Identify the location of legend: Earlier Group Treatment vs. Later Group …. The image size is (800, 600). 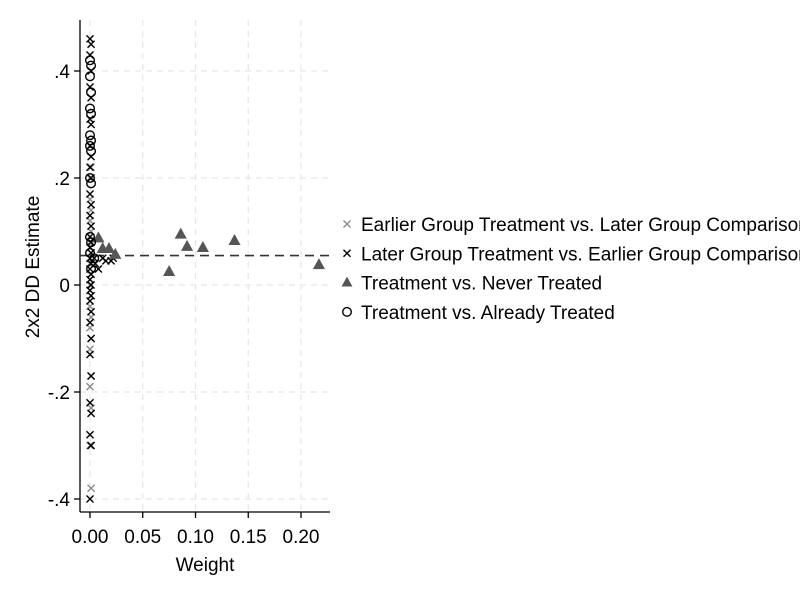
(570, 269).